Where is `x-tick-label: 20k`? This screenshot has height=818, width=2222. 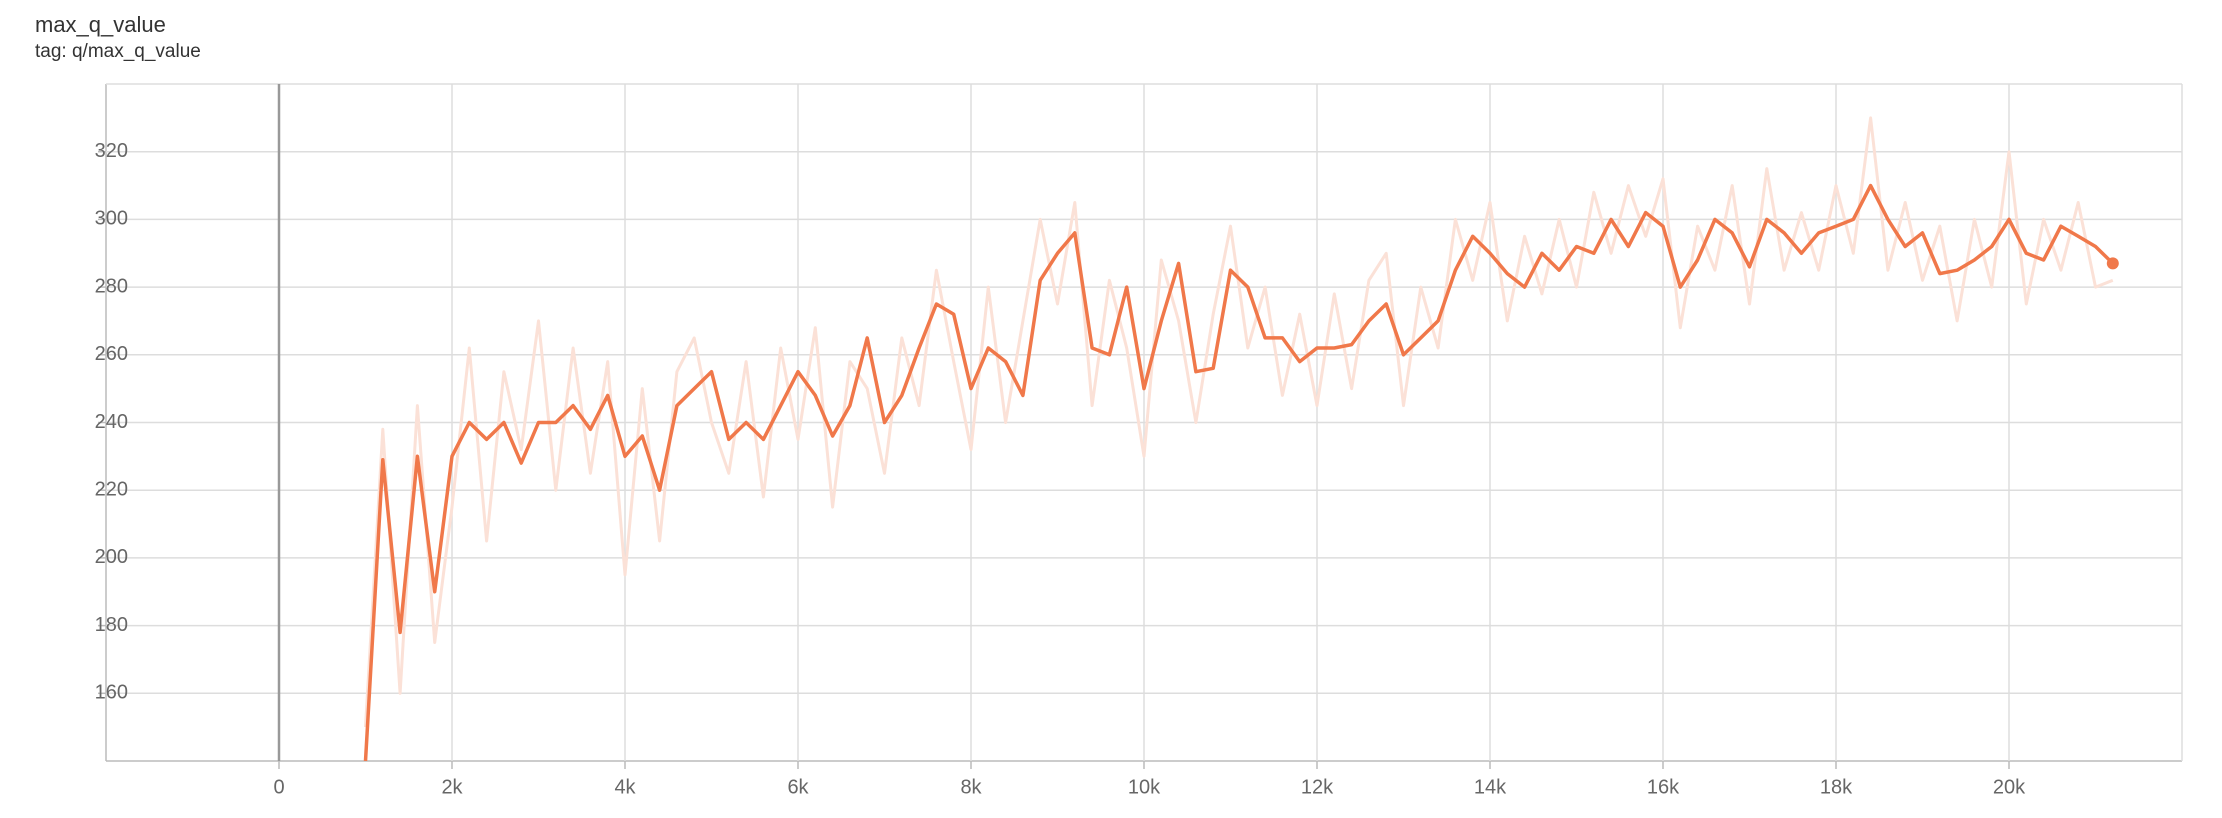 x-tick-label: 20k is located at coordinates (2009, 787).